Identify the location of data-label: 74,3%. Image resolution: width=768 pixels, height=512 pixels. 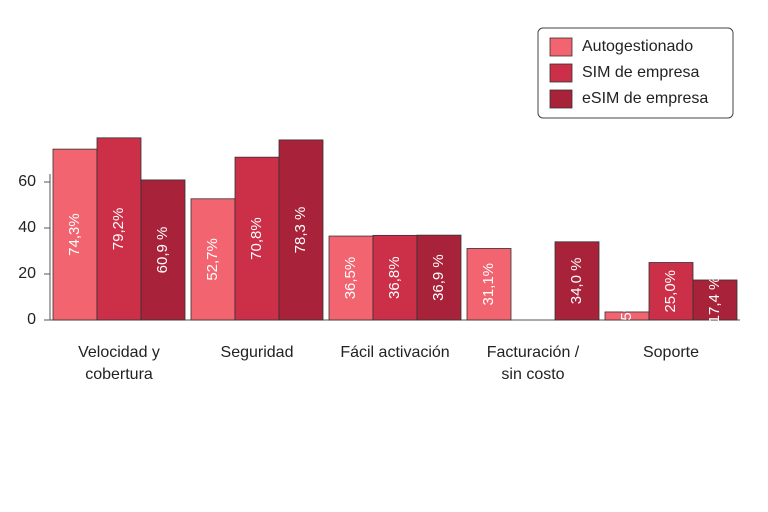
(74, 234).